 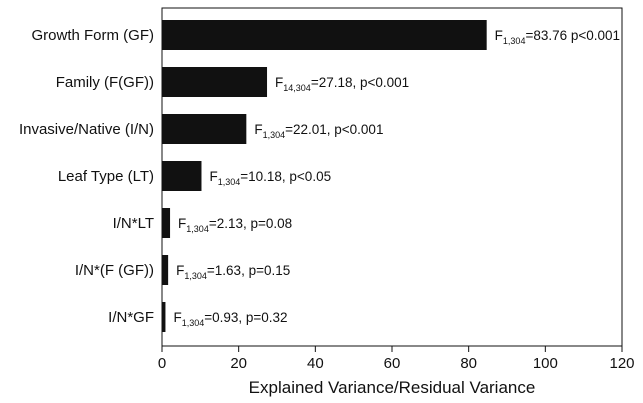 What do you see at coordinates (131, 317) in the screenshot?
I see `category-label: I/N*GF` at bounding box center [131, 317].